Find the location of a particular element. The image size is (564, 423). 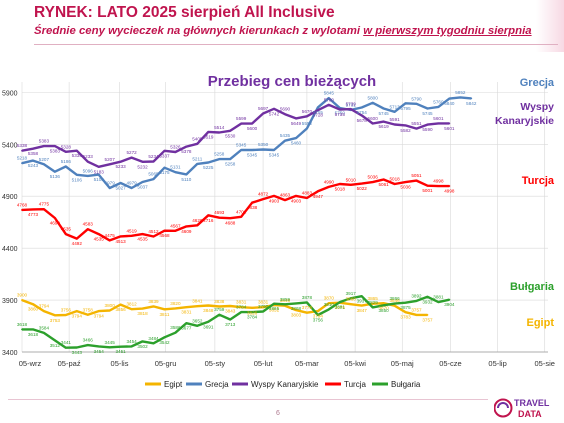

data-label: 5795 is located at coordinates (405, 108).